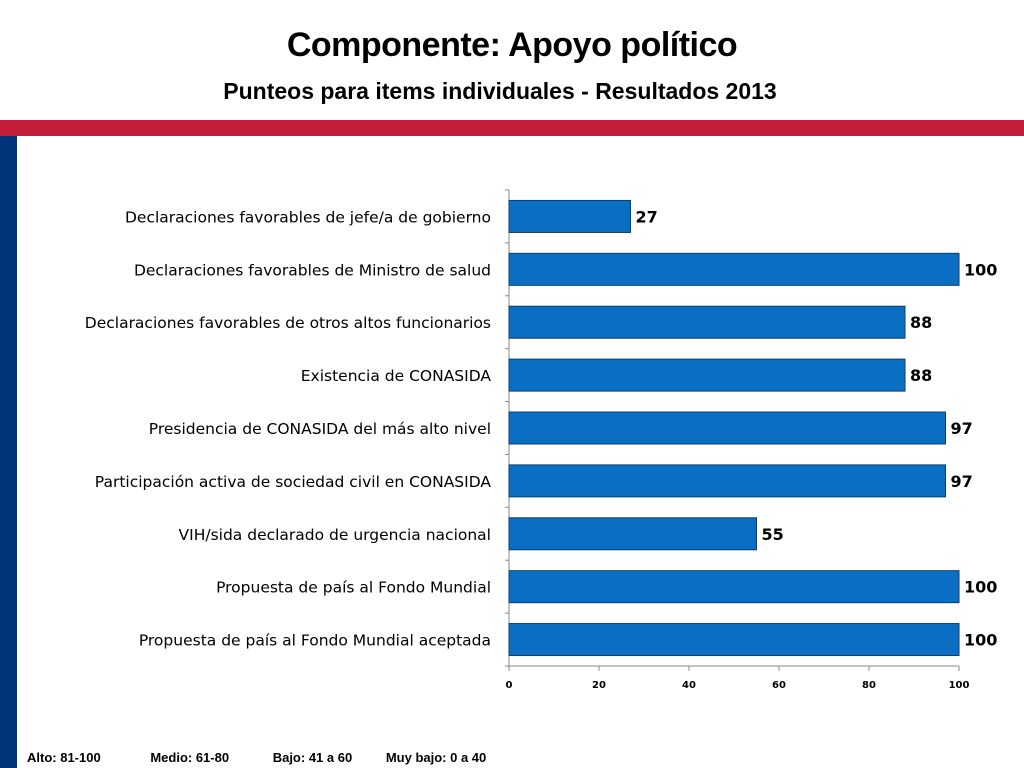 The height and width of the screenshot is (768, 1024). What do you see at coordinates (436, 757) in the screenshot?
I see `legend-muy-bajo: Muy bajo: 0 a 40` at bounding box center [436, 757].